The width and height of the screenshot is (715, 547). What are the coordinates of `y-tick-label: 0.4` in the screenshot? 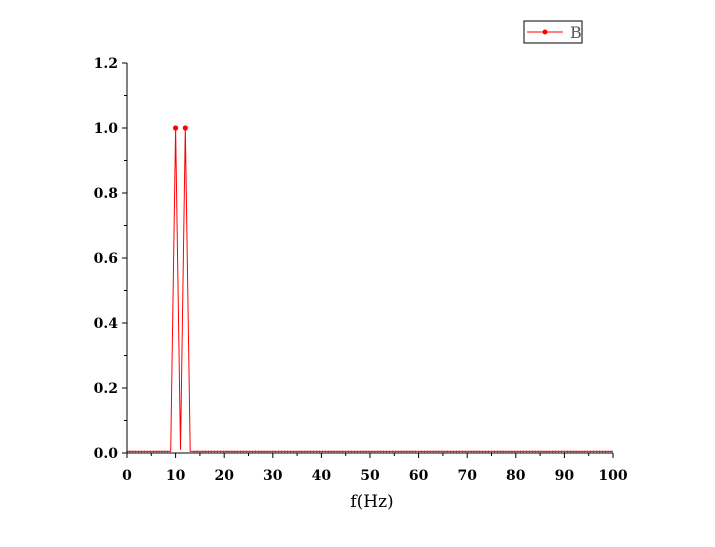 It's located at (106, 324).